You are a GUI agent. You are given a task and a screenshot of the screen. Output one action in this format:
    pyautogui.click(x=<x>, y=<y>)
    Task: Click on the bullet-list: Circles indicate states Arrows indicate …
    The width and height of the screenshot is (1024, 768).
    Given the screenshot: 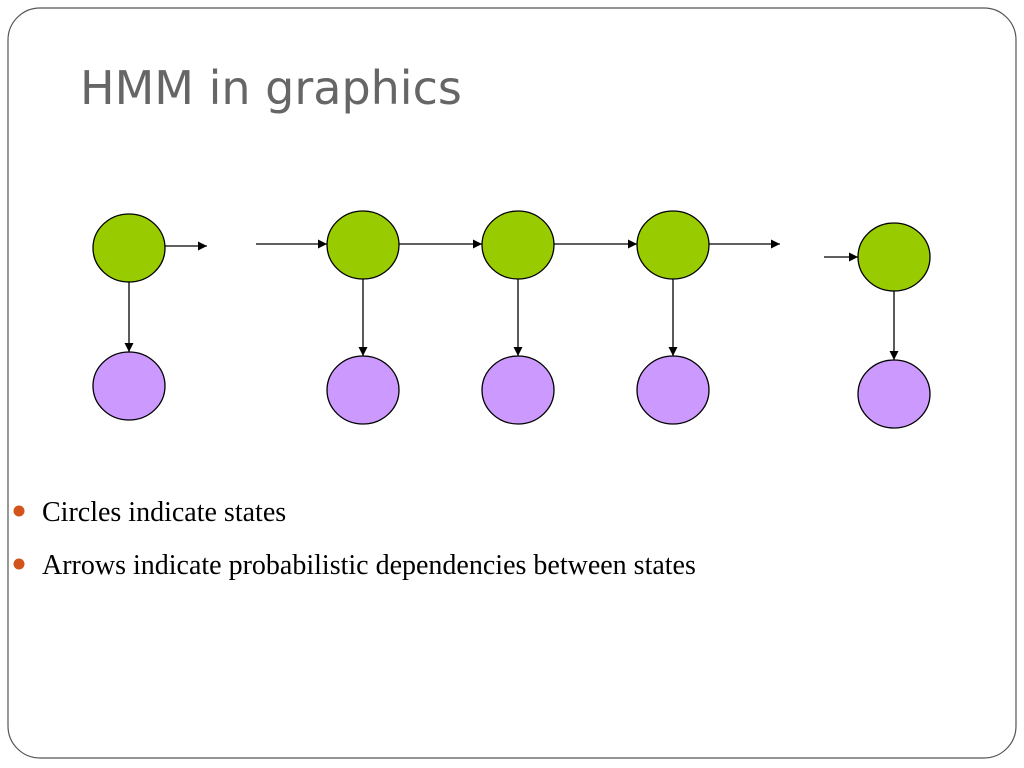 What is the action you would take?
    pyautogui.click(x=354, y=539)
    